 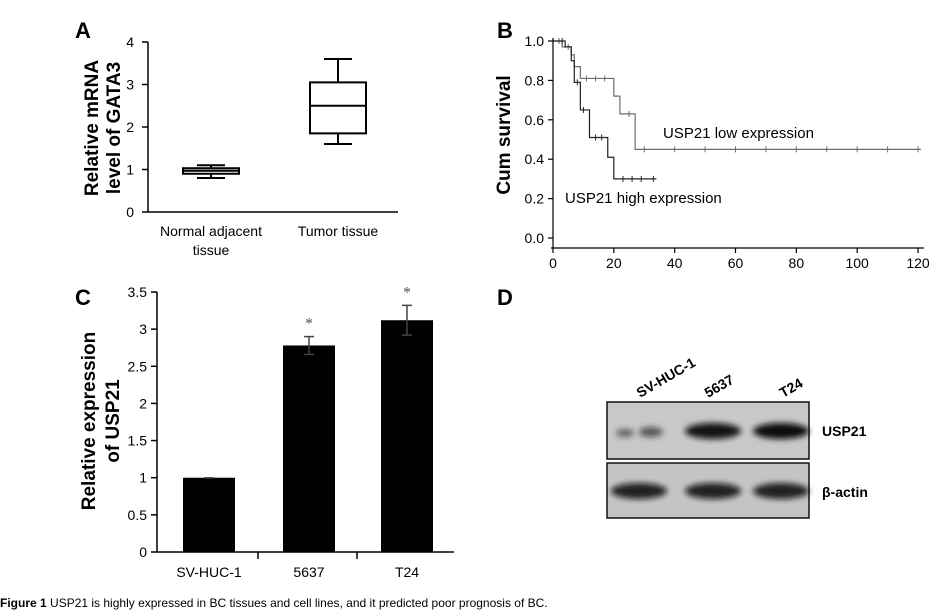 I want to click on panel-b-ytick-label: 0.4, so click(x=535, y=159).